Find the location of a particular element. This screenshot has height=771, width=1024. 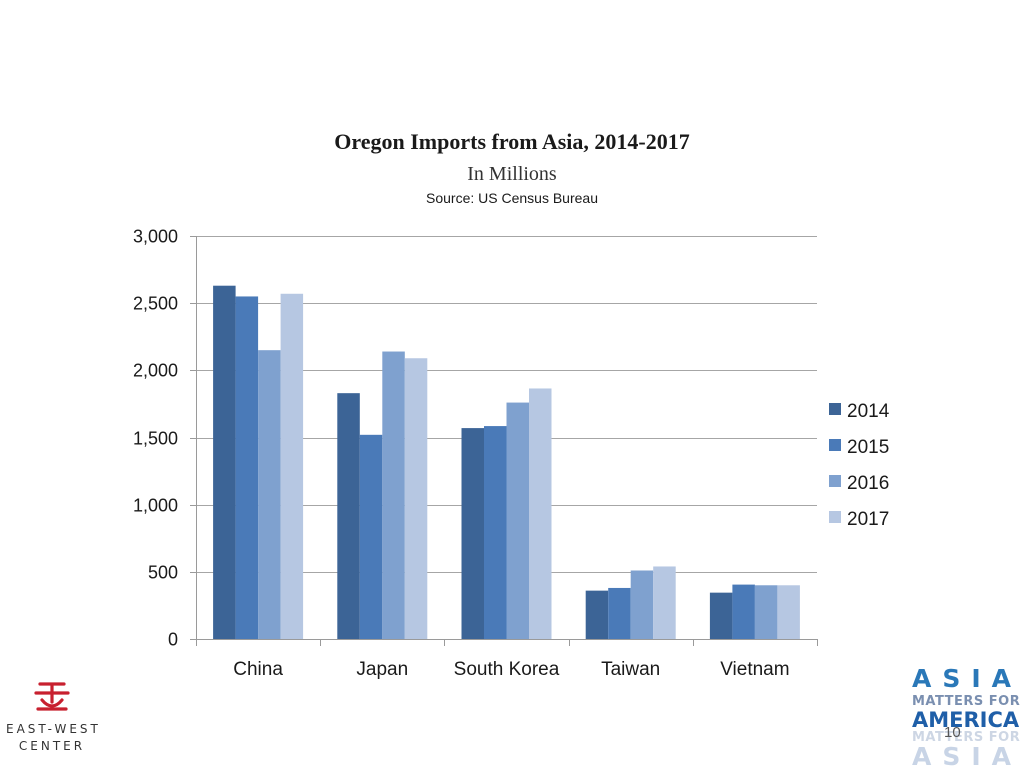

x-tick-label: Vietnam is located at coordinates (754, 669).